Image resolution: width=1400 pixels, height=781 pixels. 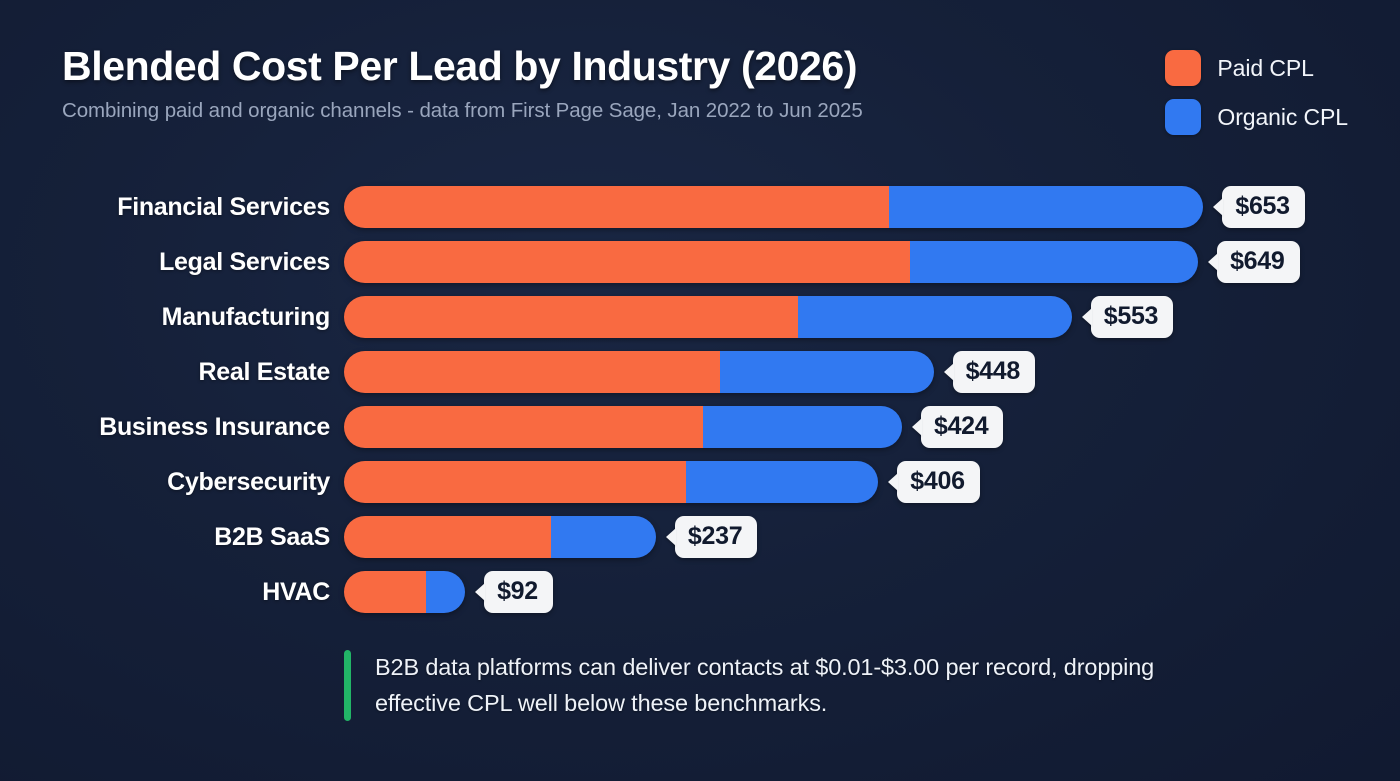 I want to click on bar-track: $649, so click(x=822, y=262).